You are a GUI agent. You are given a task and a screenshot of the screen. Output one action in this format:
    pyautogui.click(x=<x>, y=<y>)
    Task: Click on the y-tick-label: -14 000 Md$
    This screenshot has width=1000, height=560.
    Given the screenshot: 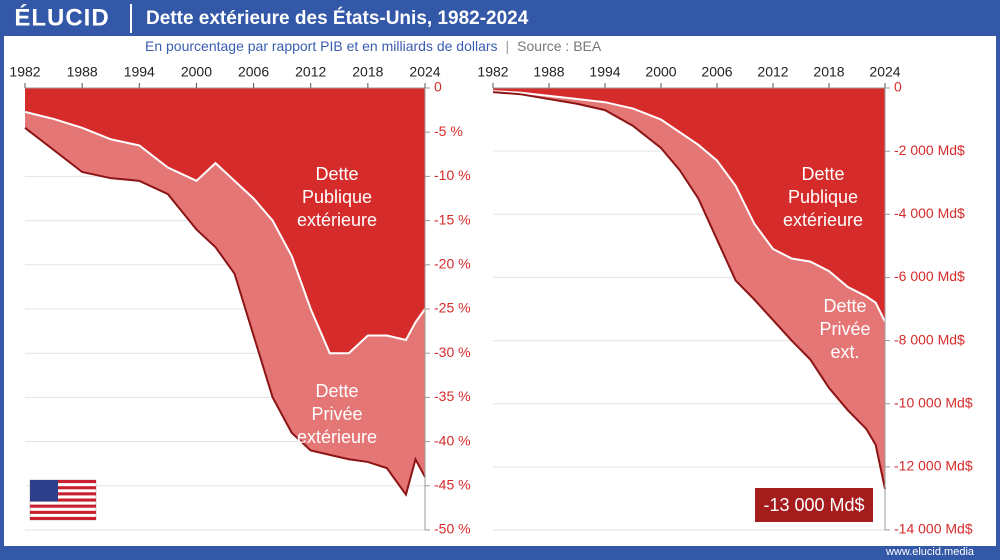 What is the action you would take?
    pyautogui.click(x=933, y=529)
    